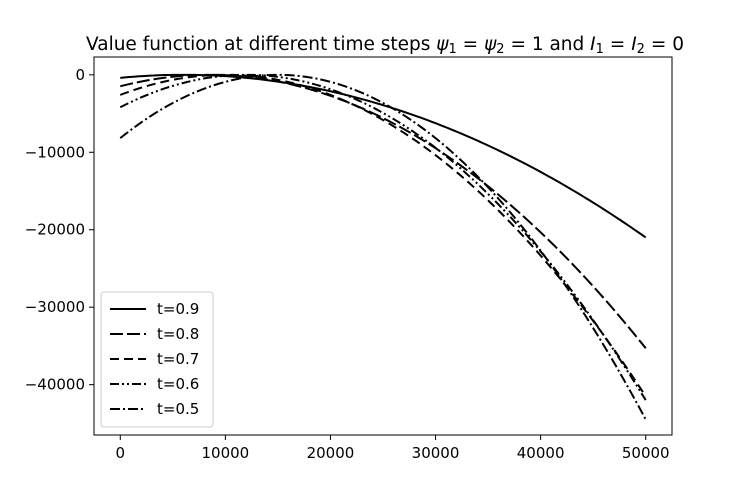  Describe the element at coordinates (55, 307) in the screenshot. I see `y-tick-label: −30000` at that location.